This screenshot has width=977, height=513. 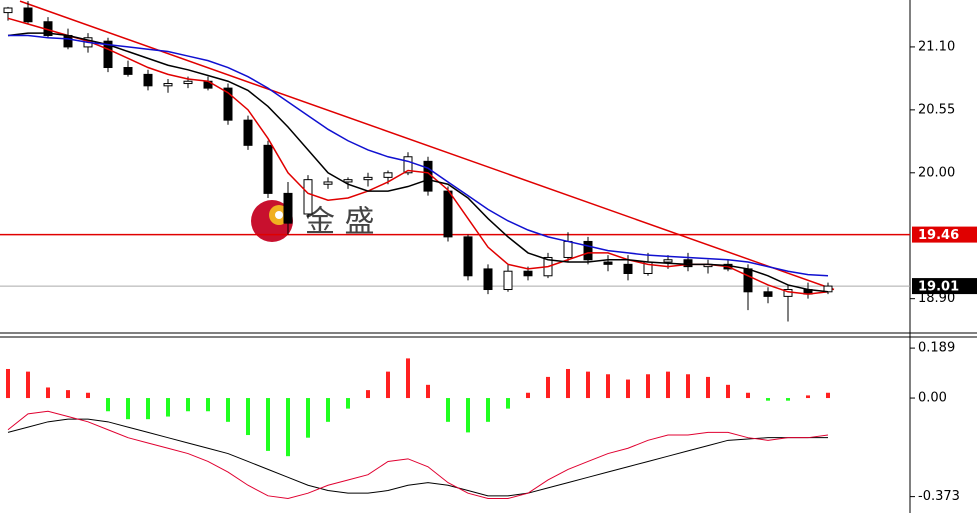 I want to click on y-tick-label: 21.10, so click(x=936, y=46).